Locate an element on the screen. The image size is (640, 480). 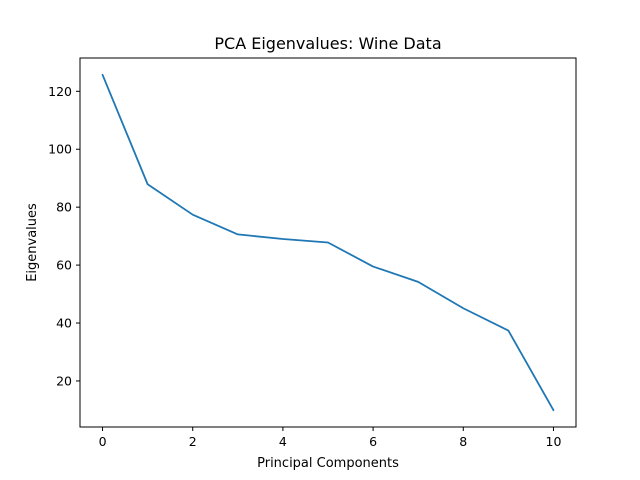
x-tick-label: 4 is located at coordinates (283, 441).